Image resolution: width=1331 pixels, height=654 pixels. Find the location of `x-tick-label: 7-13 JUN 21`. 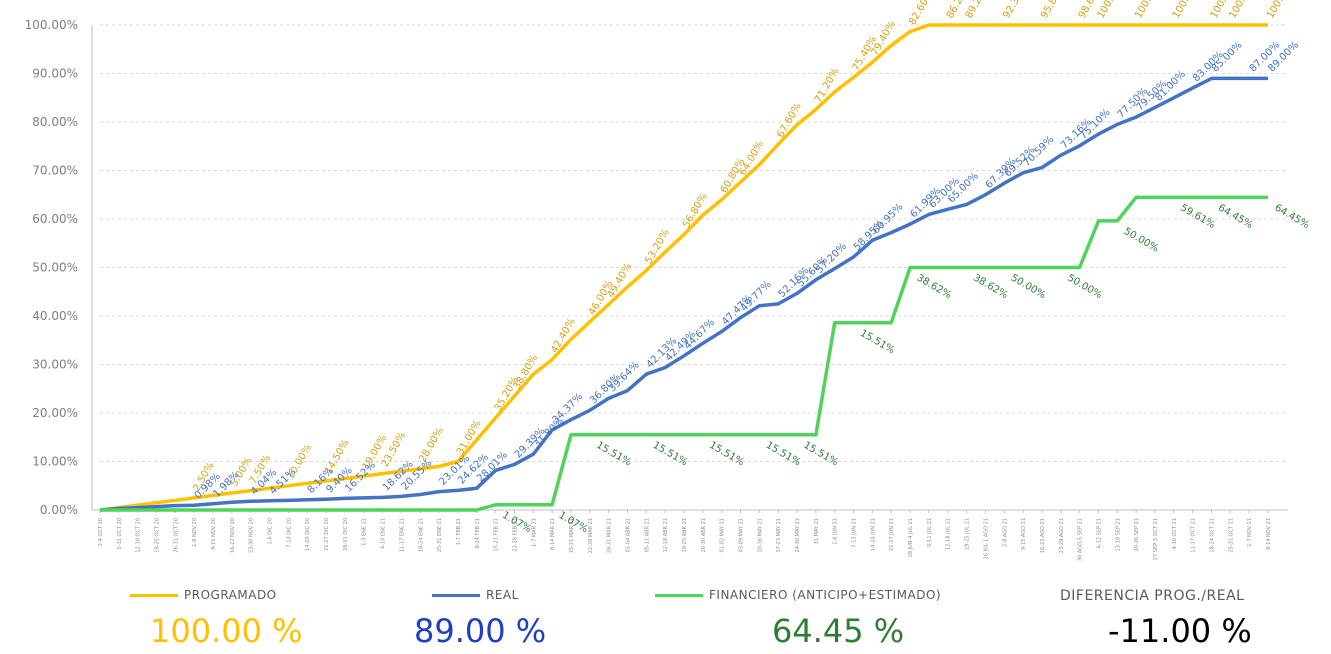

x-tick-label: 7-13 JUN 21 is located at coordinates (855, 533).